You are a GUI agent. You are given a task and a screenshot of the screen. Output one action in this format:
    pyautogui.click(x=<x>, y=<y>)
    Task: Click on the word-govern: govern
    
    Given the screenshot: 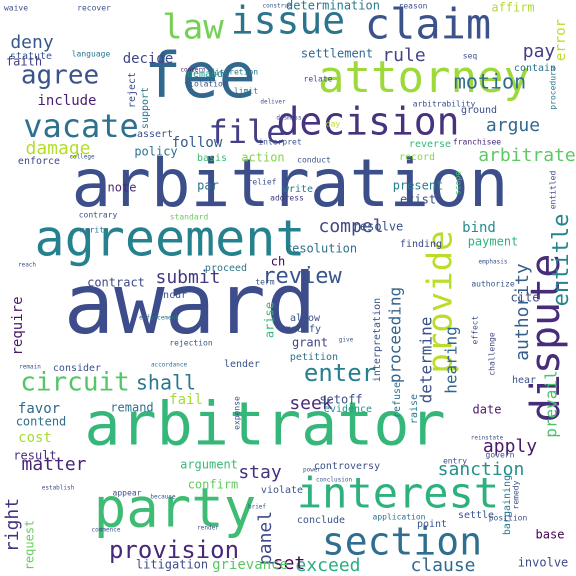 What is the action you would take?
    pyautogui.click(x=500, y=455)
    